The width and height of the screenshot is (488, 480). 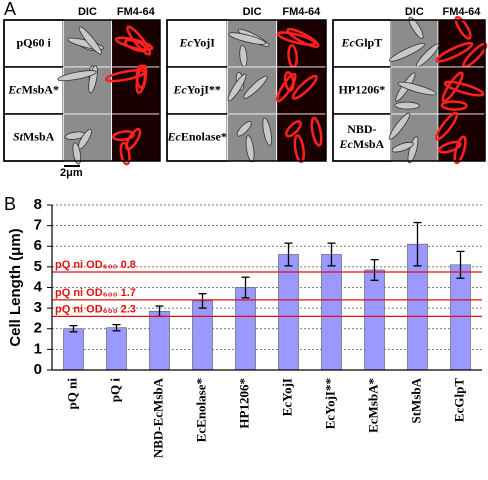 What do you see at coordinates (15, 287) in the screenshot?
I see `y-axis-label: Cell Length (μm)` at bounding box center [15, 287].